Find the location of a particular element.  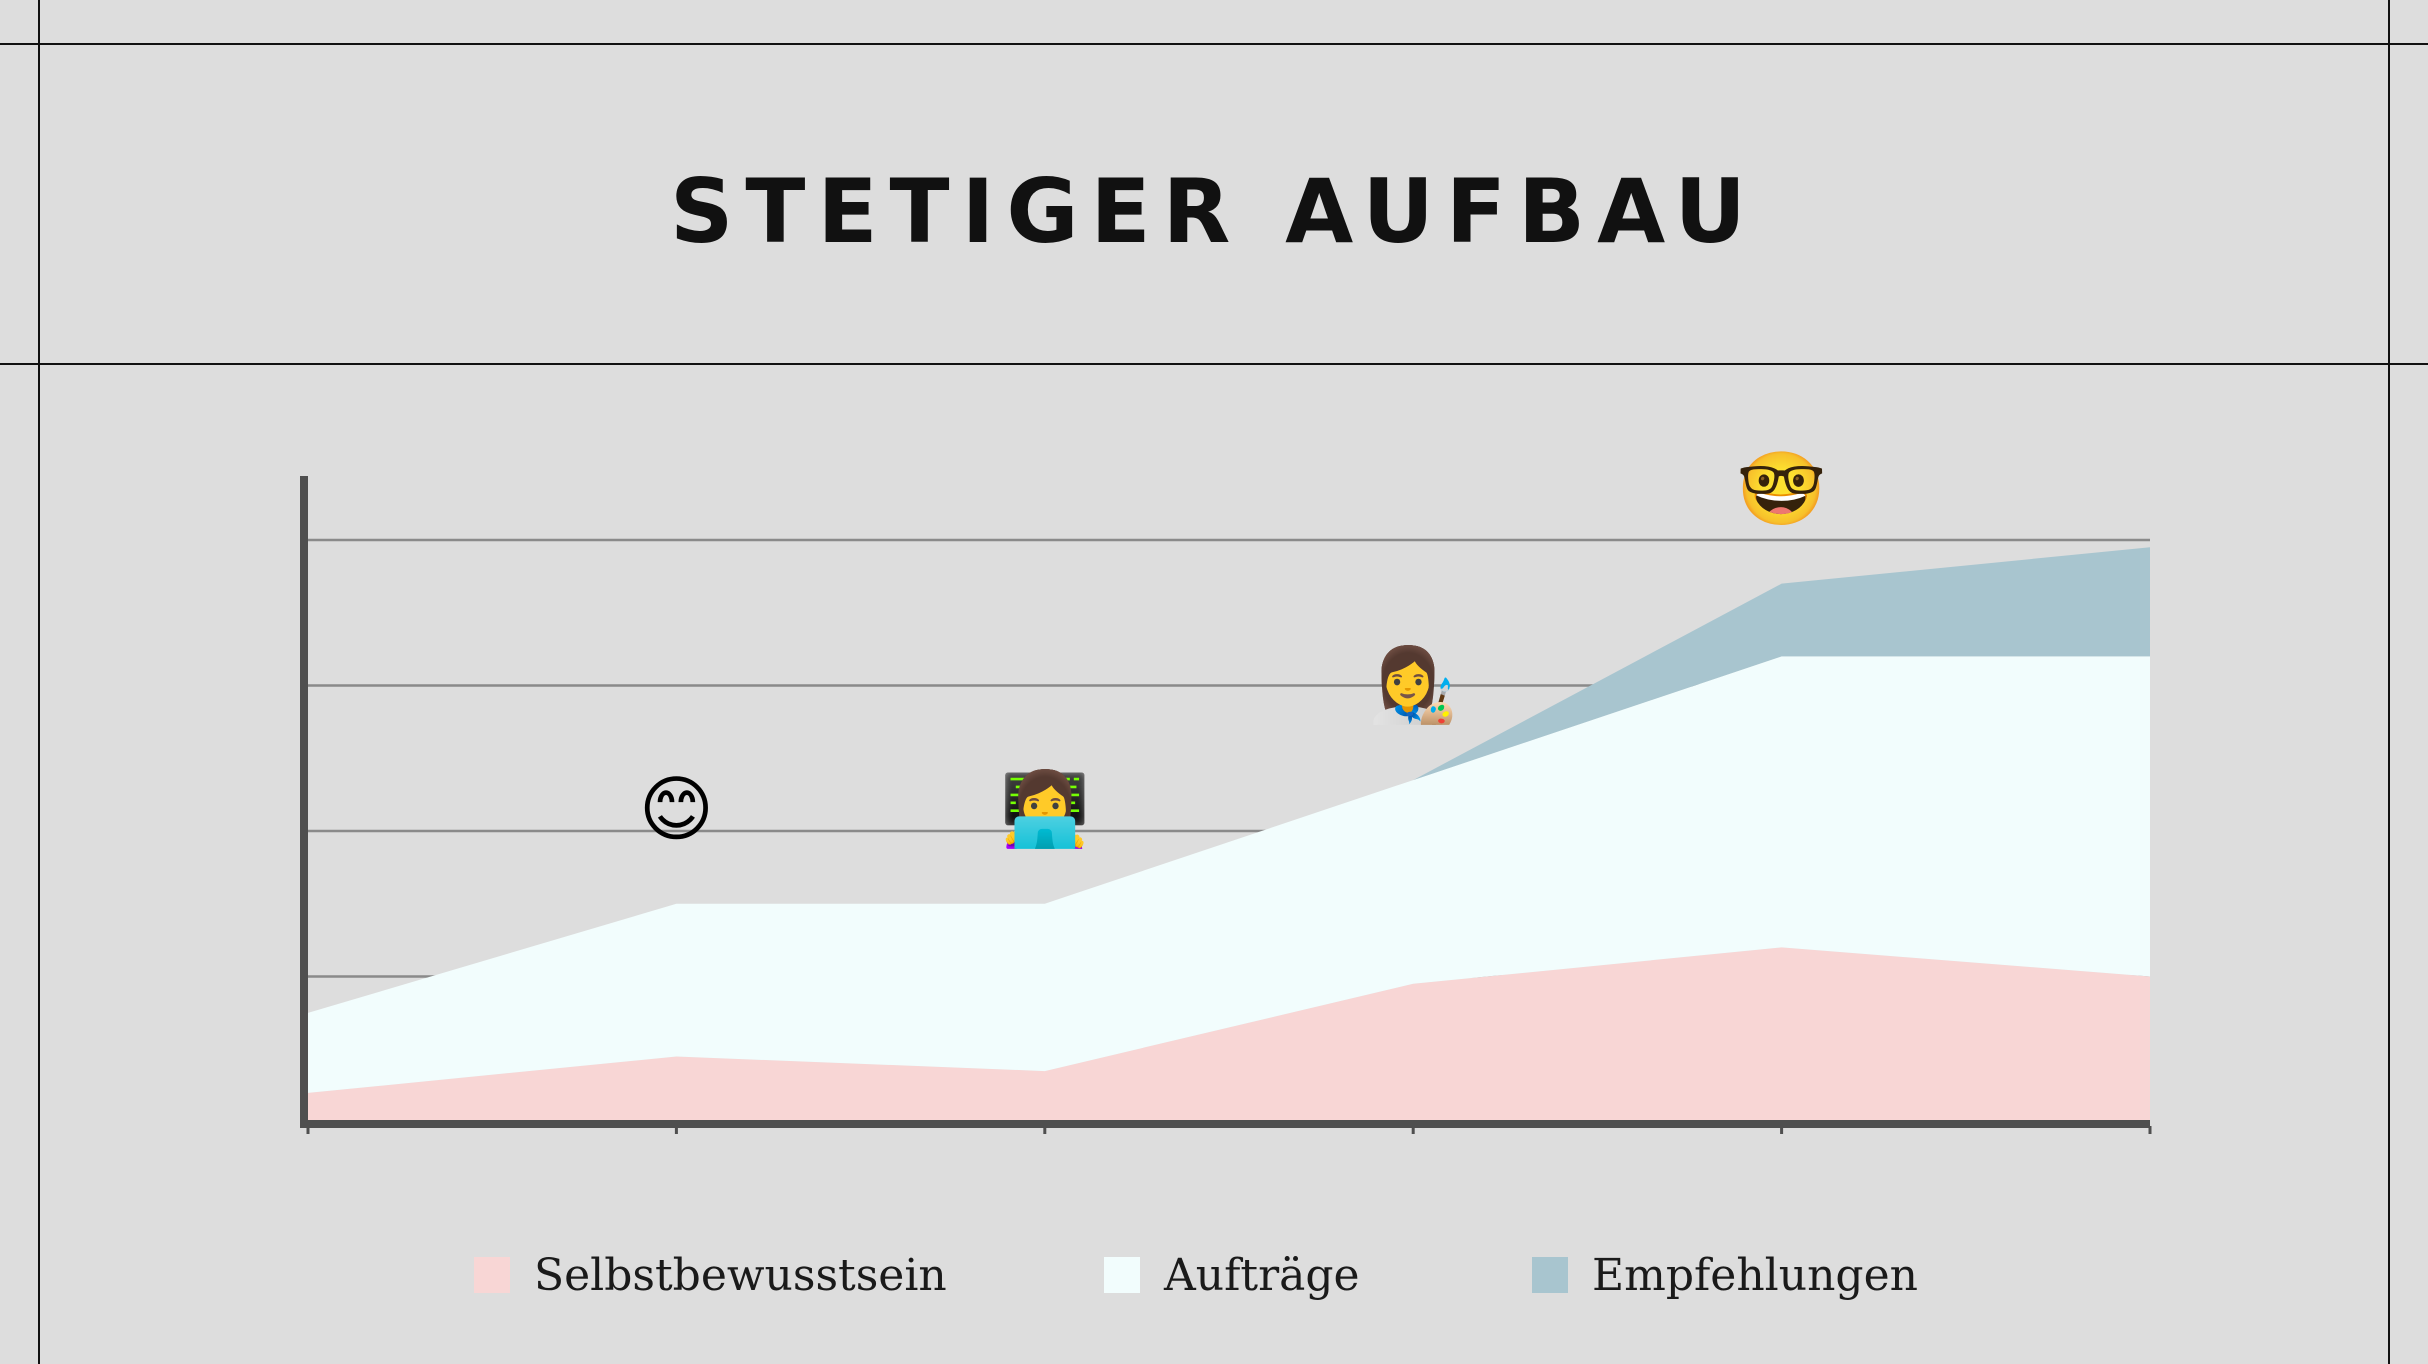

woman-technologist-icon: 👩‍💻 is located at coordinates (1045, 809).